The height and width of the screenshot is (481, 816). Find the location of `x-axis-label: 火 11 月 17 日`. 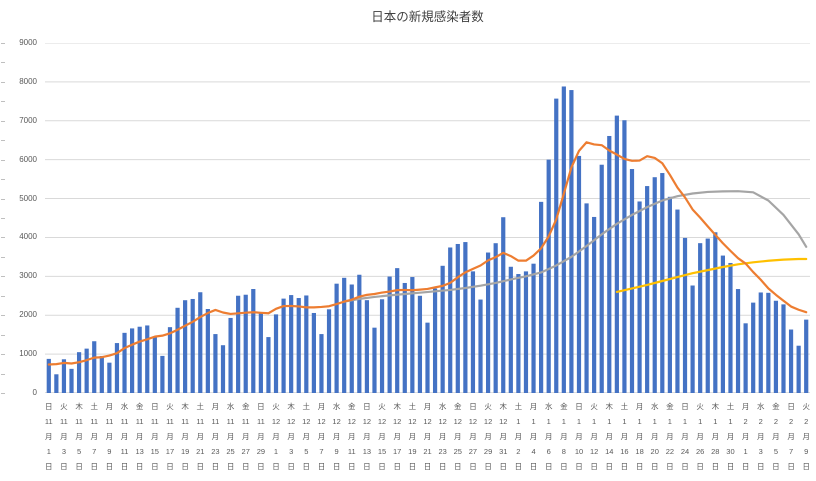

x-axis-label: 火 11 月 17 日 is located at coordinates (170, 436).